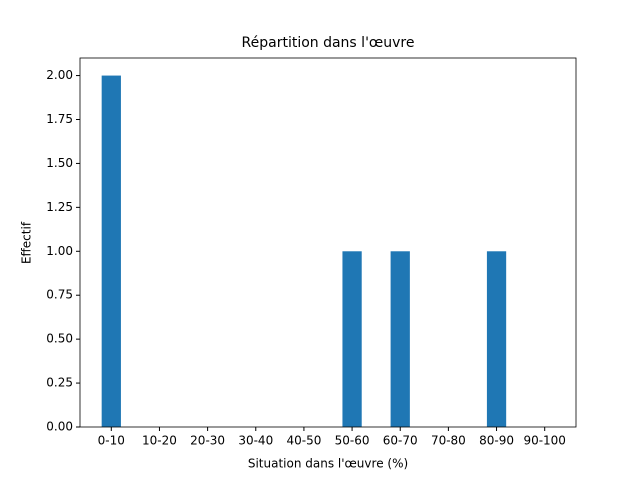 This screenshot has height=480, width=640. Describe the element at coordinates (59, 163) in the screenshot. I see `y-tick-label: 1.50` at that location.